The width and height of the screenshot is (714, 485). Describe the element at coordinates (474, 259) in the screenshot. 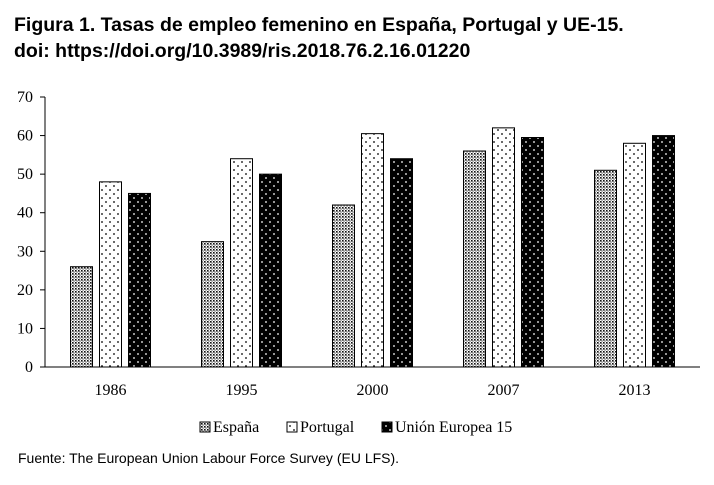

I see `bar-2007-españa` at that location.